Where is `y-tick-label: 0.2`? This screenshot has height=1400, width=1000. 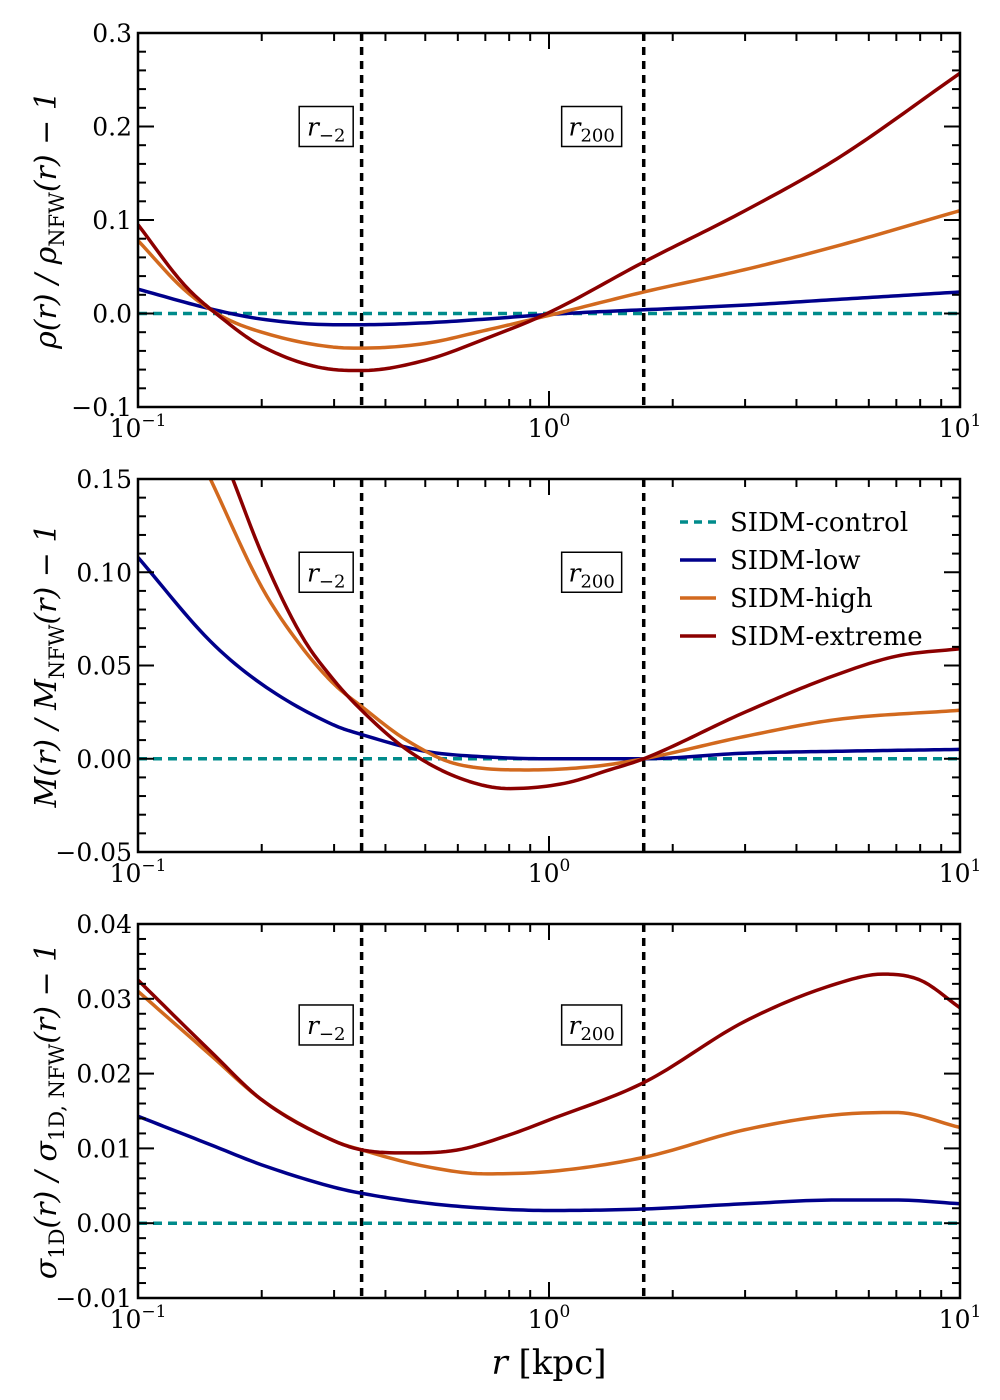
y-tick-label: 0.2 is located at coordinates (112, 127).